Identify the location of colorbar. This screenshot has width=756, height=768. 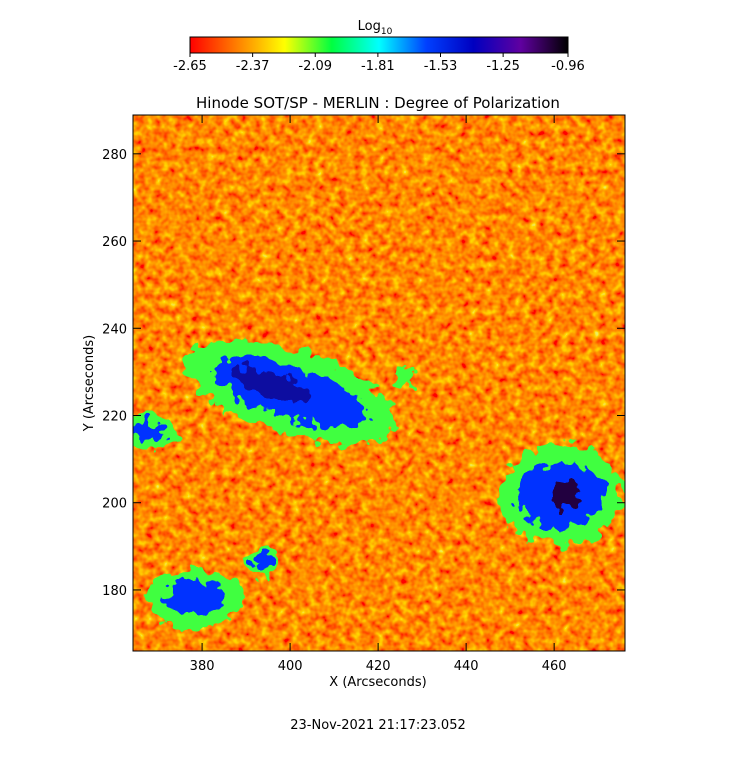
(379, 45).